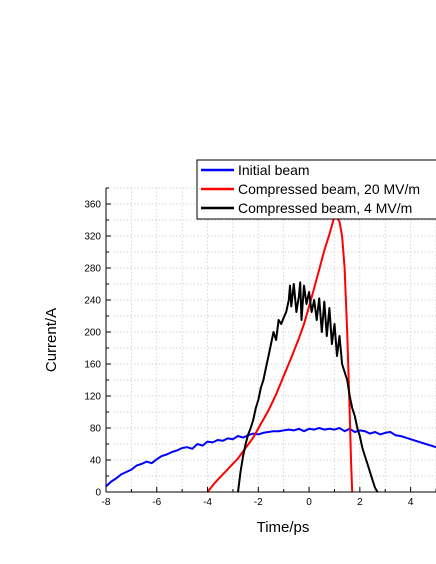  Describe the element at coordinates (309, 502) in the screenshot. I see `x-tick-label: 0` at that location.